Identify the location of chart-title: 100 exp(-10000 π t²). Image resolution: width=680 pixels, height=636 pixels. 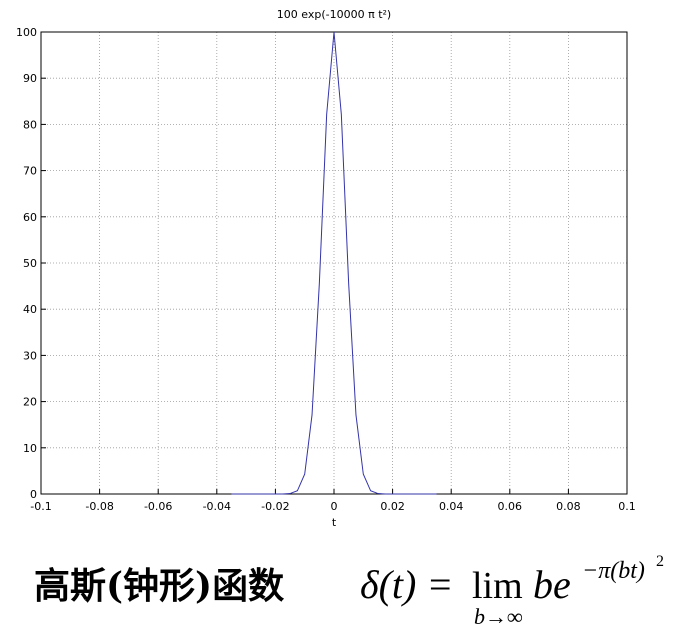
(334, 14).